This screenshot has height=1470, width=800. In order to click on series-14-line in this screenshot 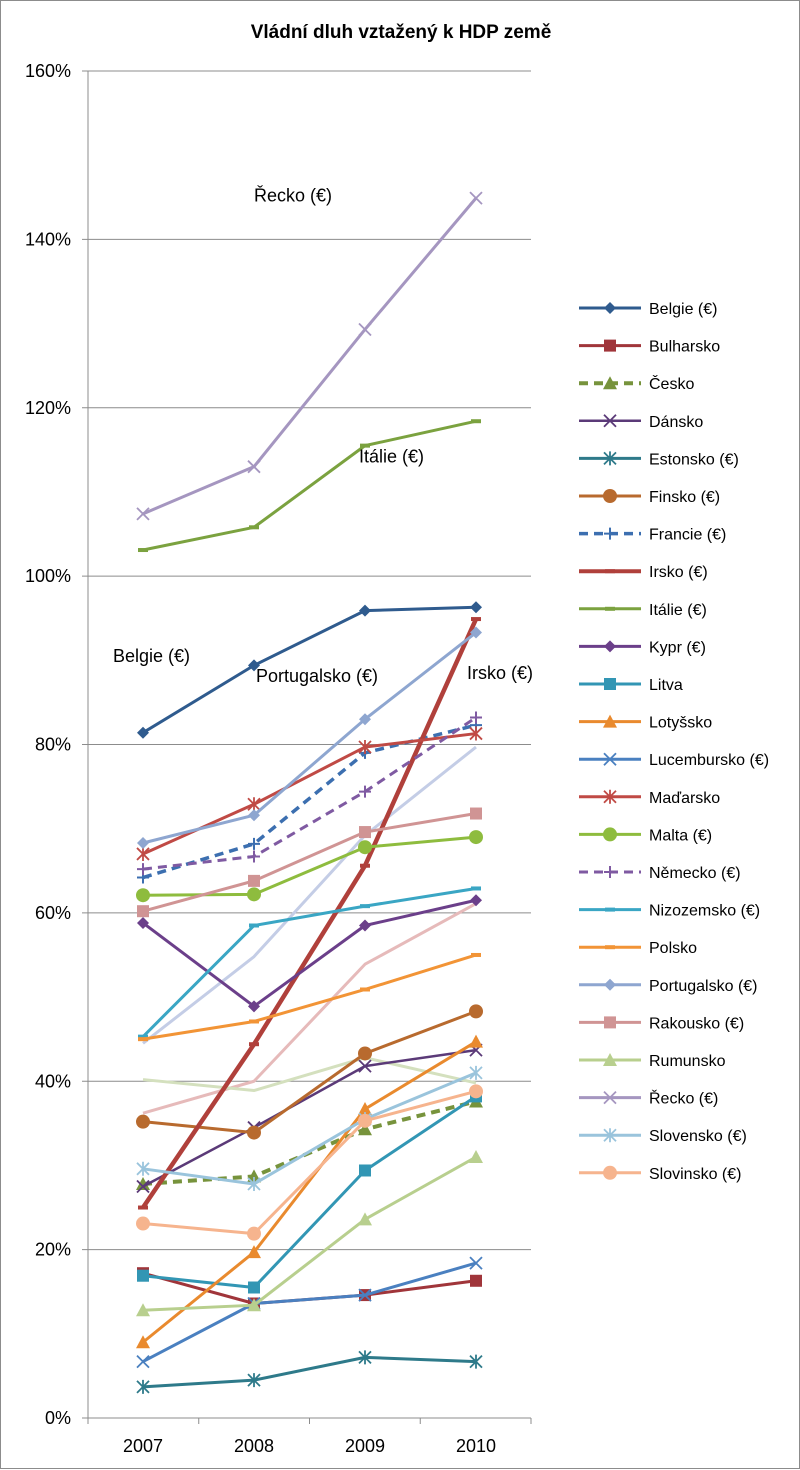, I will do `click(309, 866)`.